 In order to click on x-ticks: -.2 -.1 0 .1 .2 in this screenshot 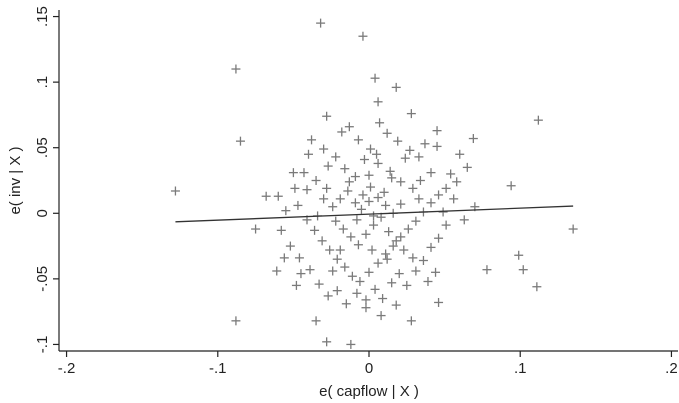, I will do `click(368, 364)`.